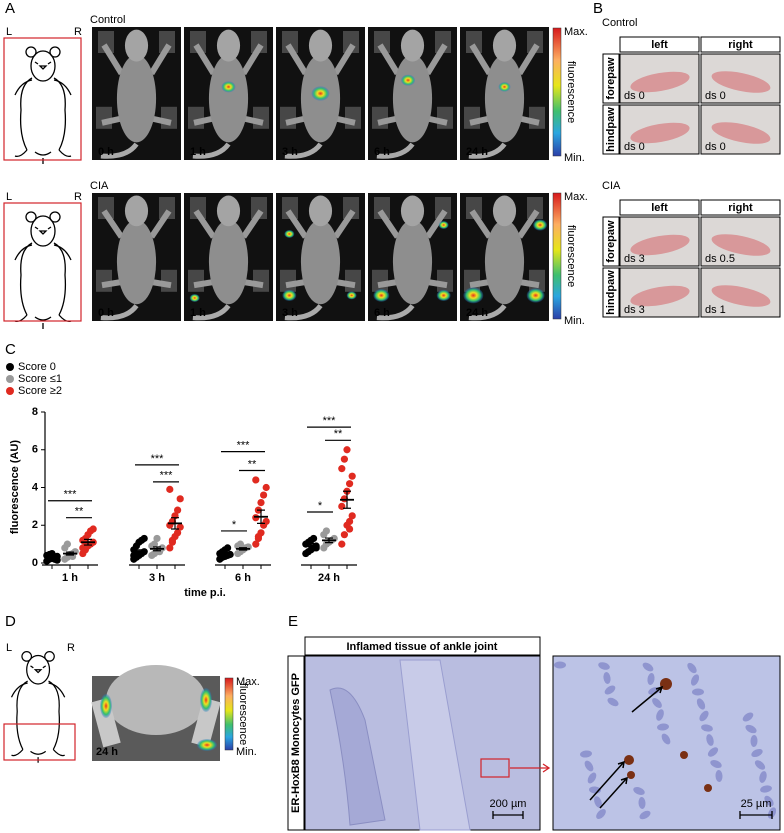 The image size is (784, 833). What do you see at coordinates (248, 682) in the screenshot?
I see `colorbar-max: Max.` at bounding box center [248, 682].